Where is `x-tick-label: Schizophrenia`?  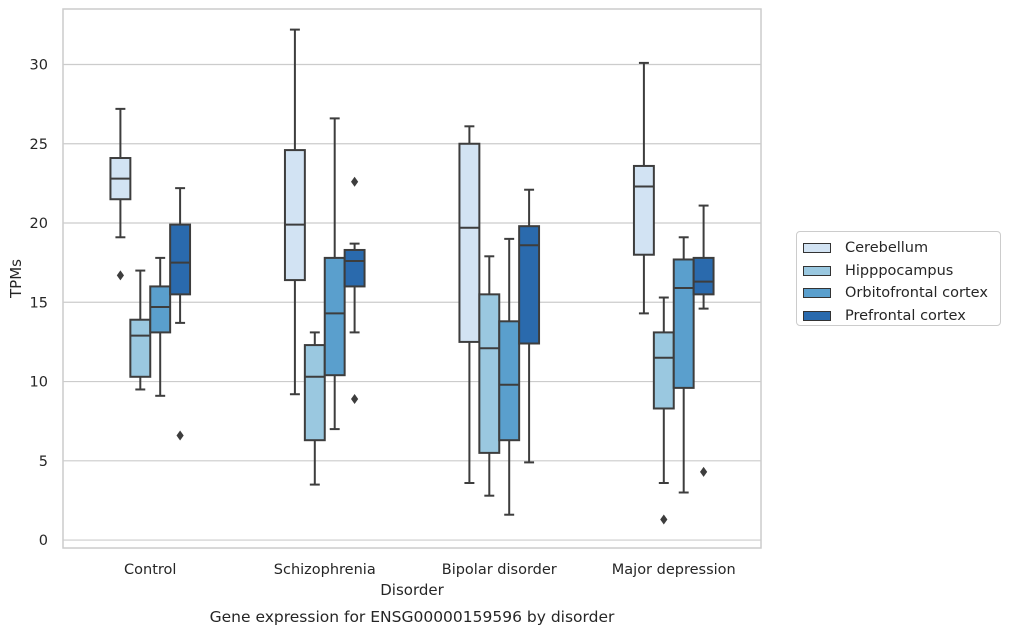
x-tick-label: Schizophrenia is located at coordinates (325, 570).